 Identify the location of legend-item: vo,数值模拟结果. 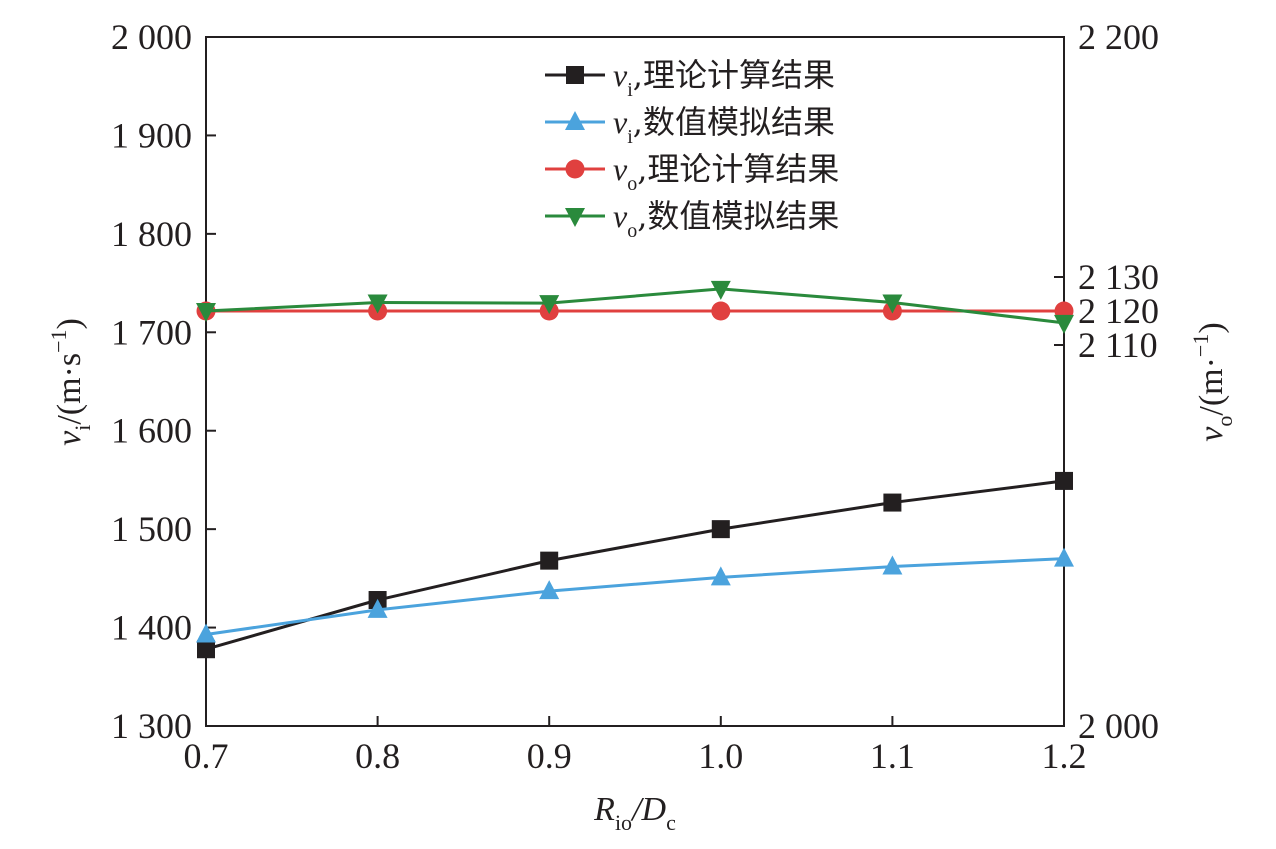
(692, 219).